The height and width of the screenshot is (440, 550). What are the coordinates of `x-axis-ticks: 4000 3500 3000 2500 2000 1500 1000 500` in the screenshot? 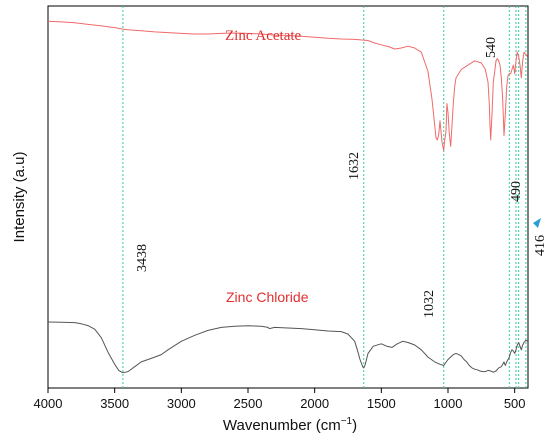 It's located at (280, 399).